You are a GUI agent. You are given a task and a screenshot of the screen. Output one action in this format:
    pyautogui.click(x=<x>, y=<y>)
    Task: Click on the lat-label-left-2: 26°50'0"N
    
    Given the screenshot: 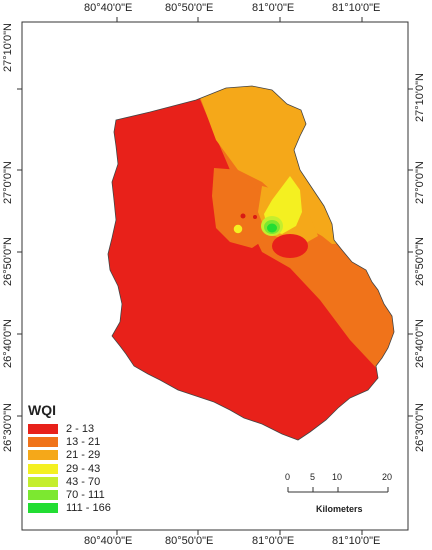 What is the action you would take?
    pyautogui.click(x=8, y=261)
    